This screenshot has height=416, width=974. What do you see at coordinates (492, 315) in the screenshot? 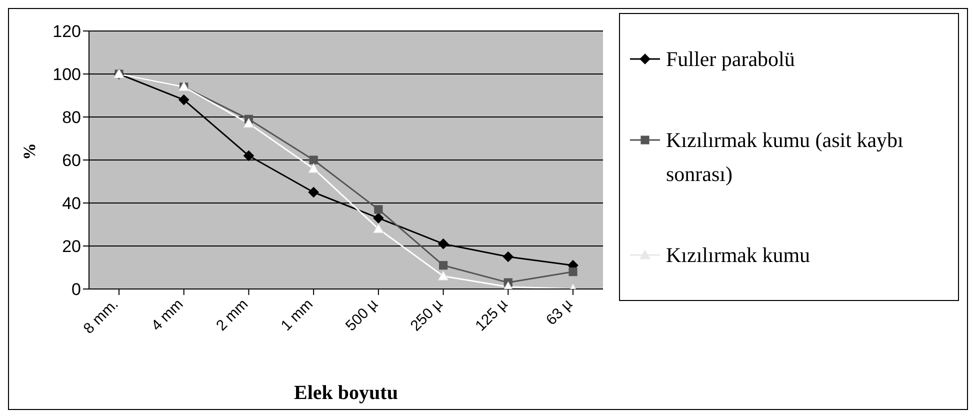
I see `x-tick-label: 125 µ` at bounding box center [492, 315].